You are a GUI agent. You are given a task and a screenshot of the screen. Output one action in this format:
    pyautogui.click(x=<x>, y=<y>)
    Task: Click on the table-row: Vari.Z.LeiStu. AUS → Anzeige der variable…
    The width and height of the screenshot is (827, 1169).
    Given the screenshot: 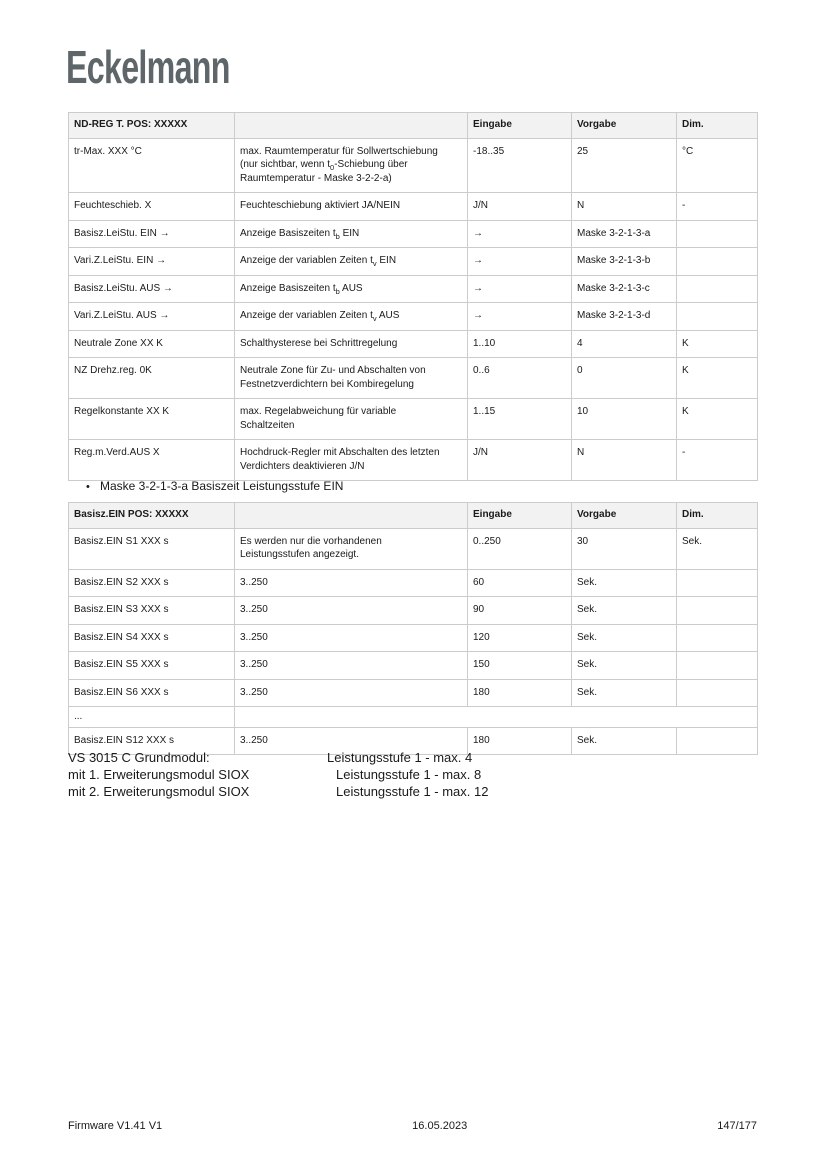 What is the action you would take?
    pyautogui.click(x=413, y=316)
    